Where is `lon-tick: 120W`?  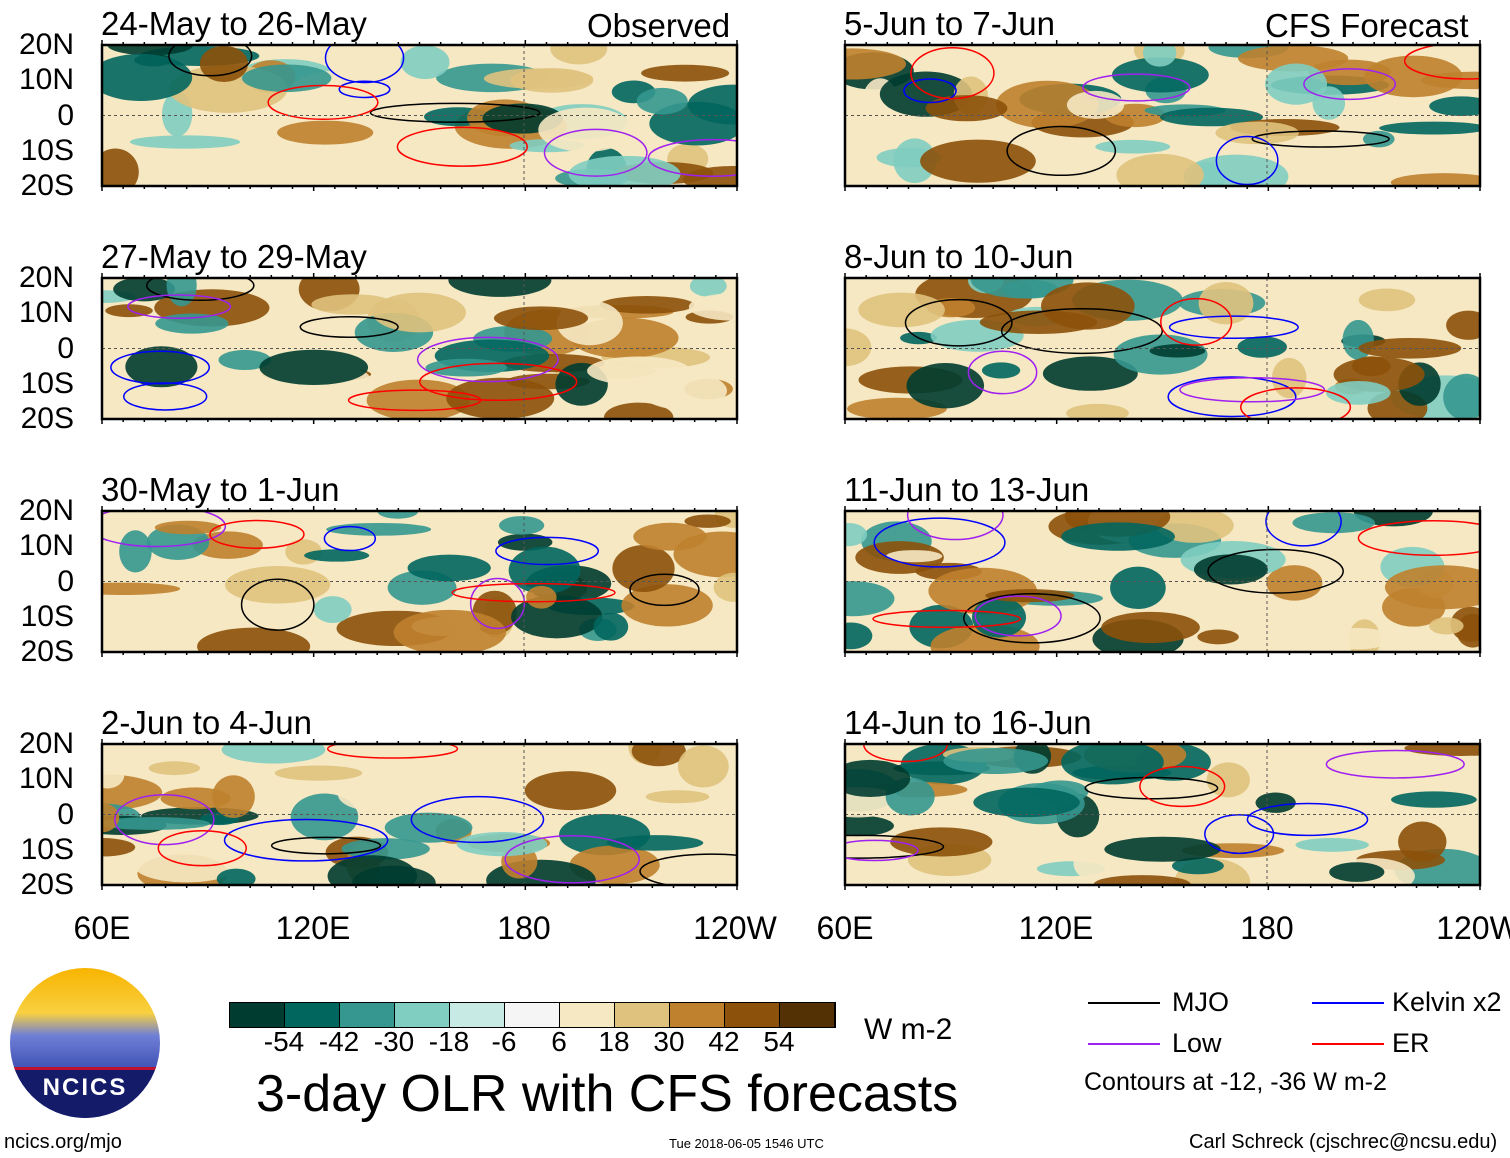
lon-tick: 120W is located at coordinates (735, 928).